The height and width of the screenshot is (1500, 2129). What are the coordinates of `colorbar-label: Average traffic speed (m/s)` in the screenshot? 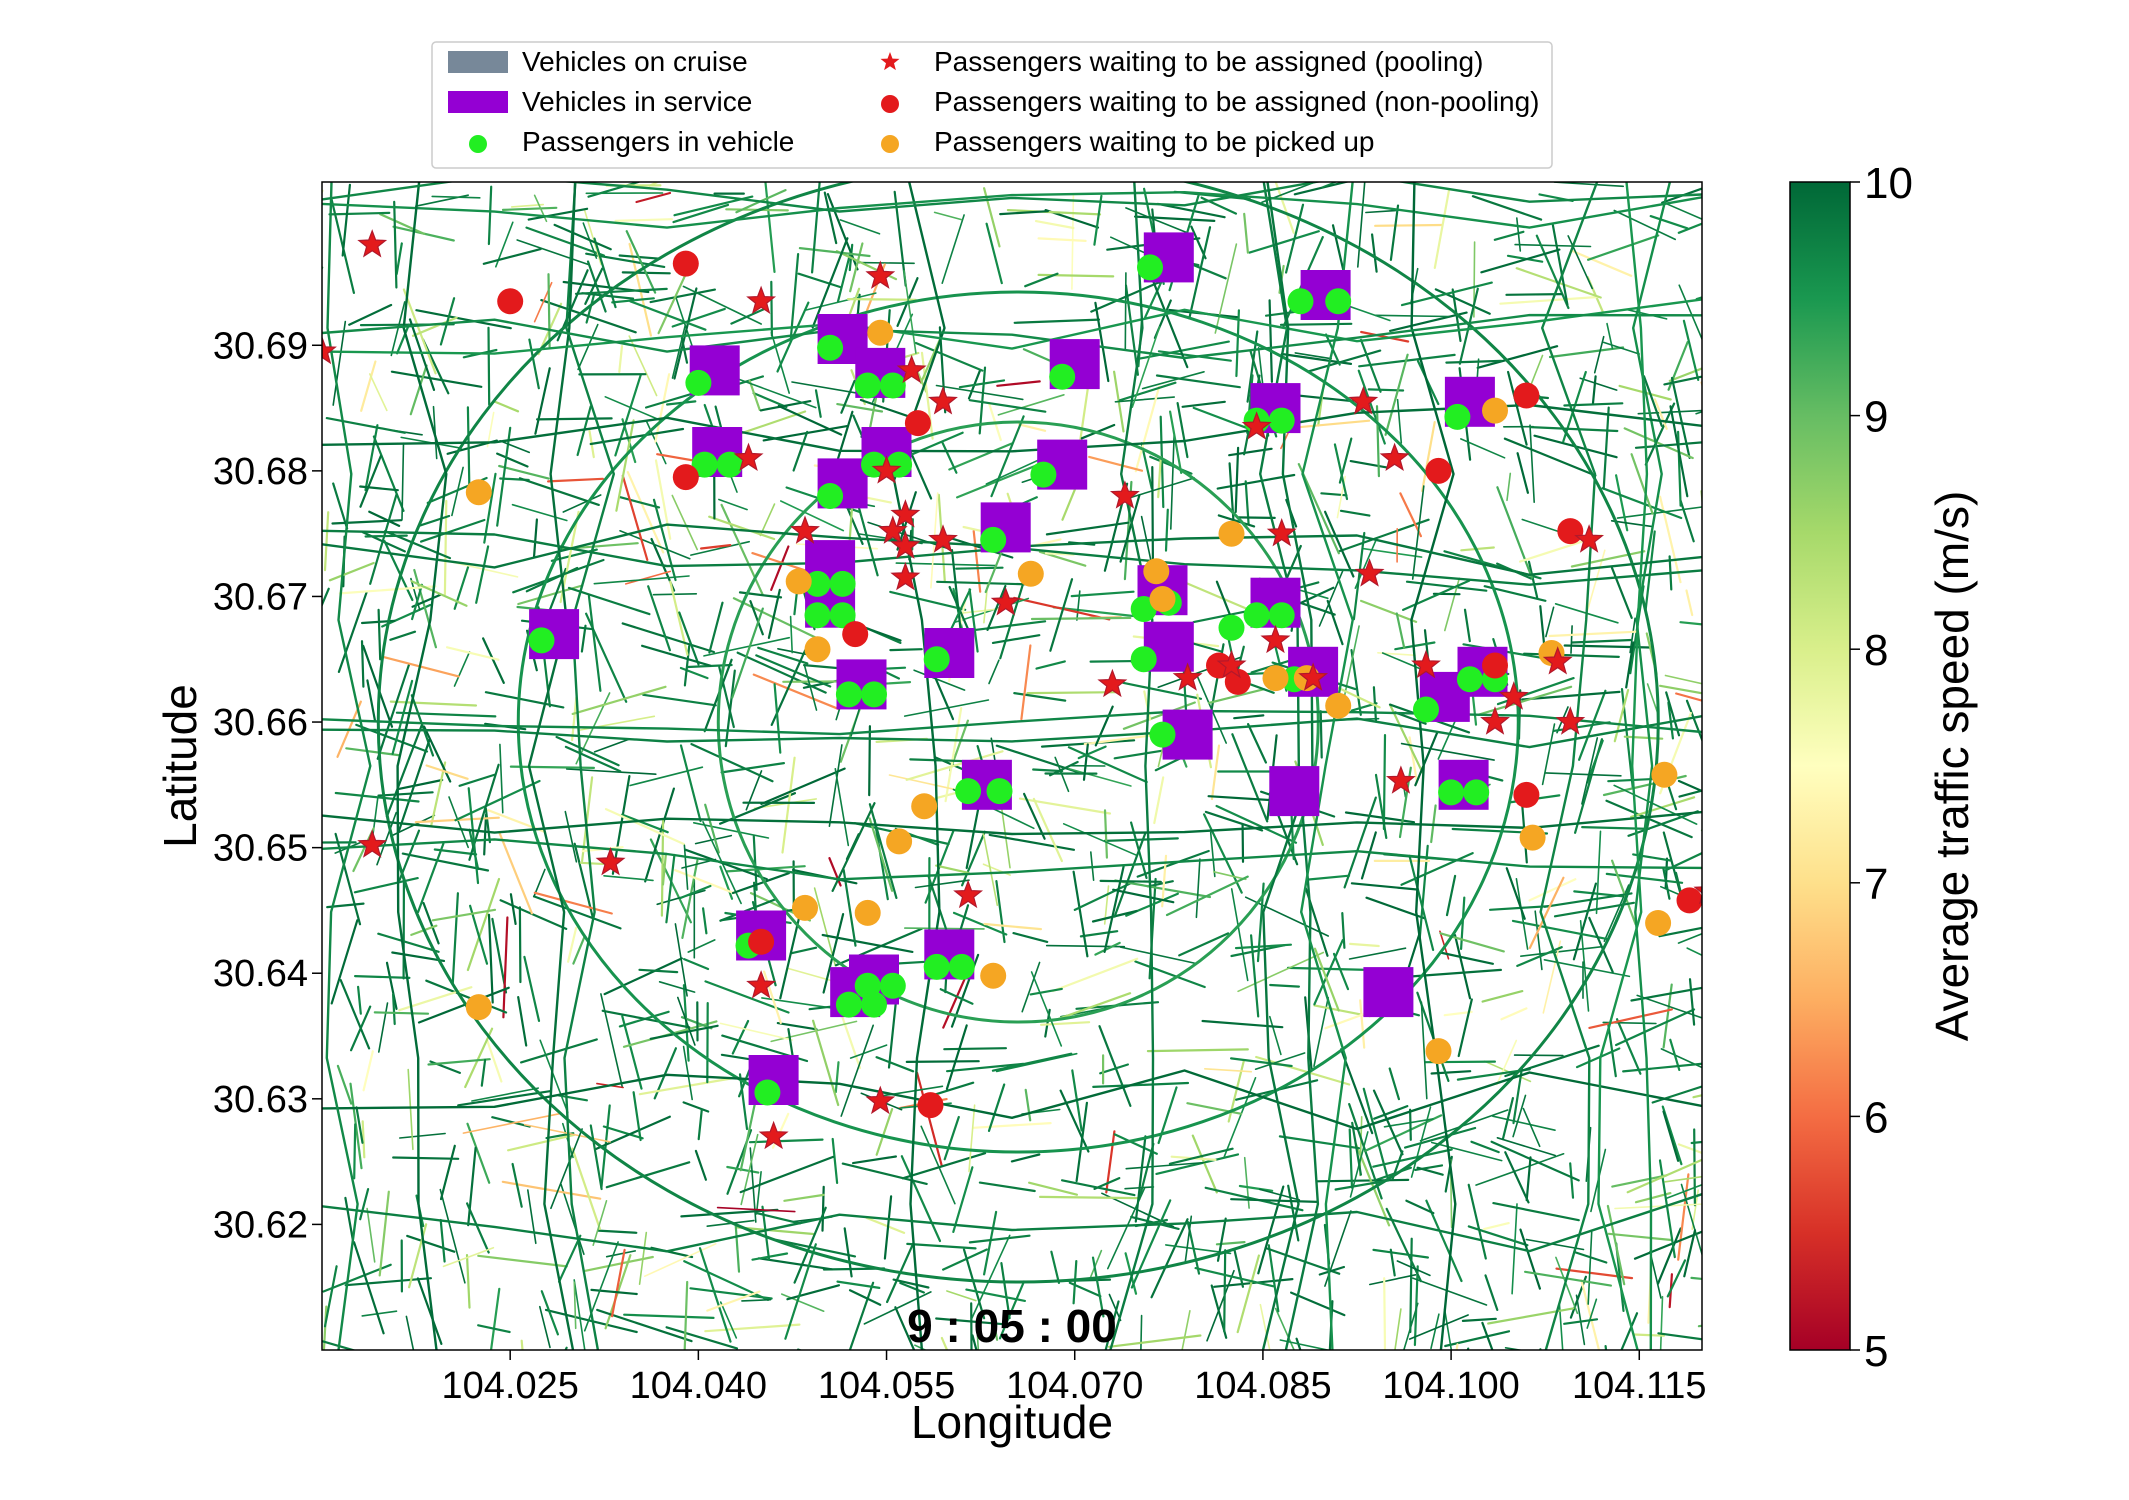 It's located at (1952, 766).